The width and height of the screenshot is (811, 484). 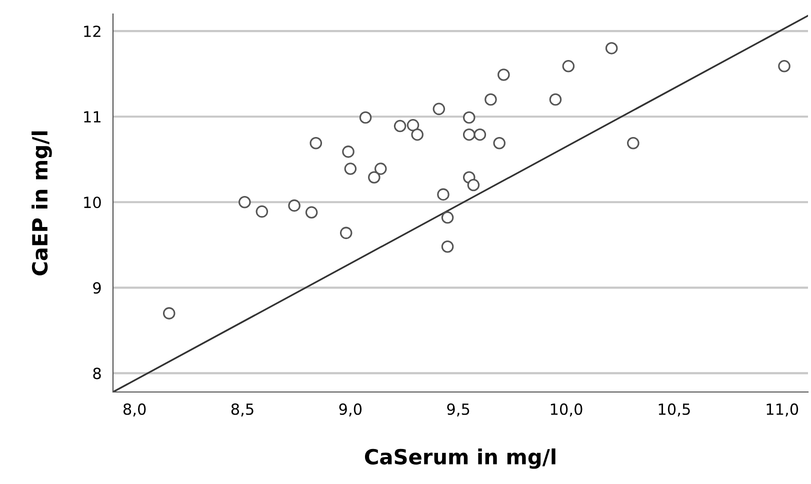 What do you see at coordinates (674, 409) in the screenshot?
I see `x-tick-label: 10,5` at bounding box center [674, 409].